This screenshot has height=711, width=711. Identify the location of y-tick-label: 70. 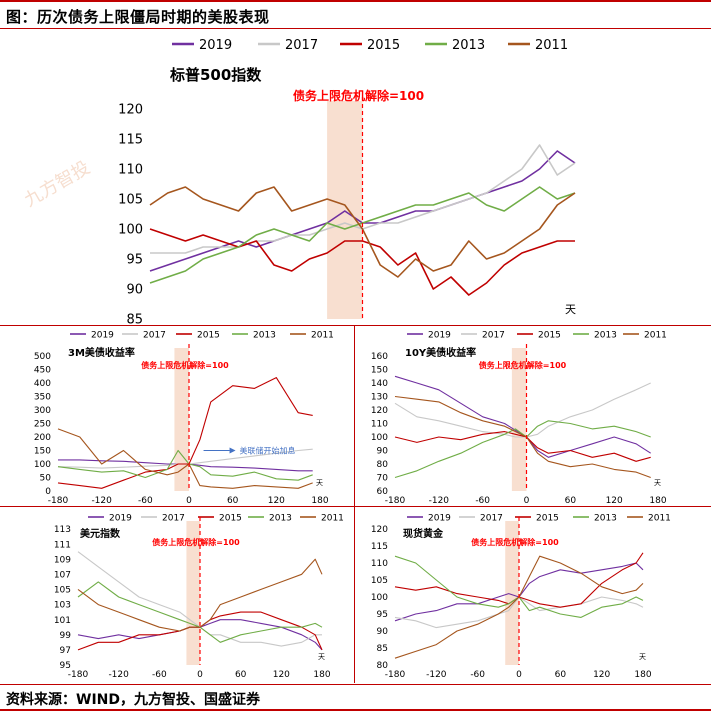
(383, 479).